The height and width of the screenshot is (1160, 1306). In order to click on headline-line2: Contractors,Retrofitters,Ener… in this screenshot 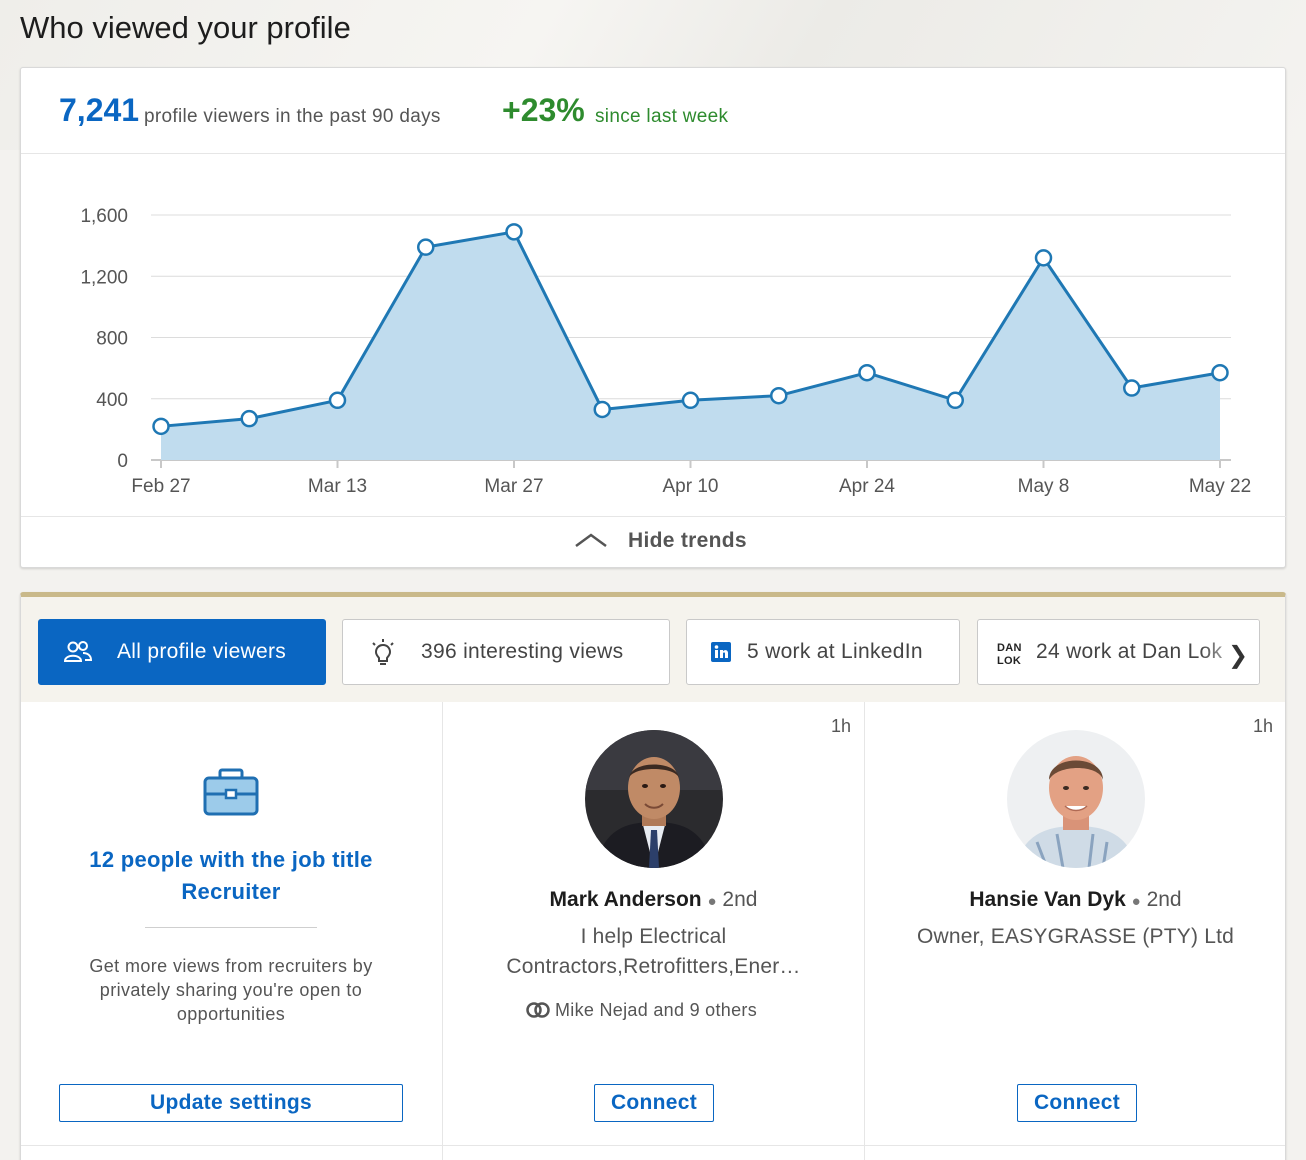, I will do `click(653, 966)`.